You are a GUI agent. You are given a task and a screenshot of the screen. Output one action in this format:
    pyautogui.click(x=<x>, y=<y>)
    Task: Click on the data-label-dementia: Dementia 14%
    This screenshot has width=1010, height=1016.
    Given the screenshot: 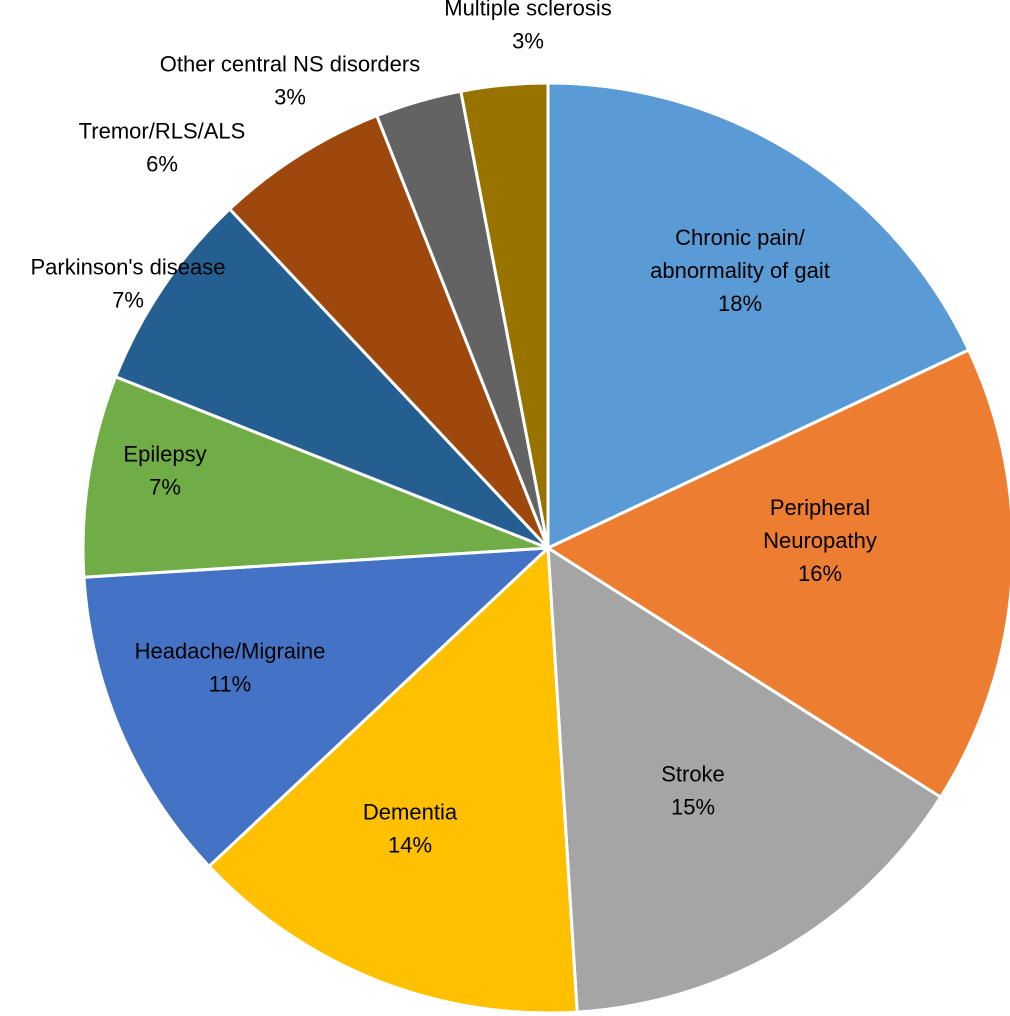 What is the action you would take?
    pyautogui.click(x=410, y=829)
    